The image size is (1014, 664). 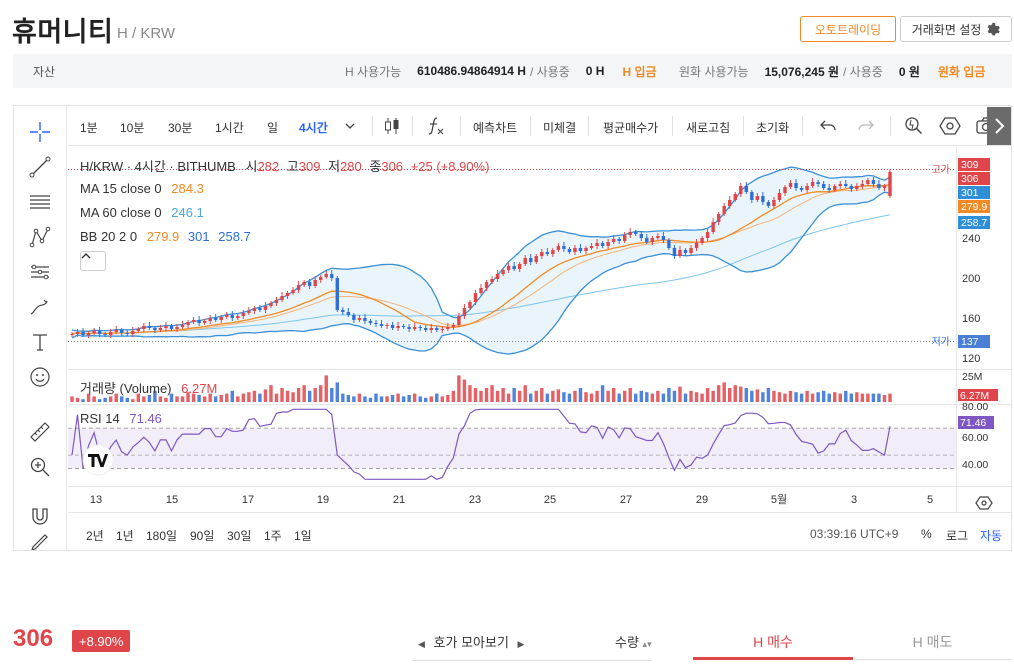 What do you see at coordinates (708, 128) in the screenshot?
I see `refresh-button: 새로고침` at bounding box center [708, 128].